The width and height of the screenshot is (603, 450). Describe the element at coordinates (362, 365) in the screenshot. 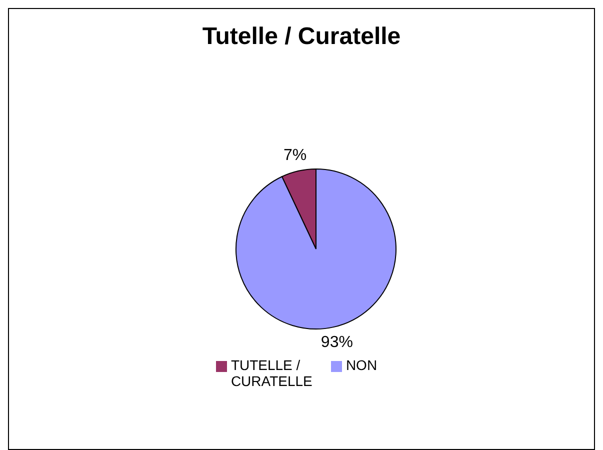

I see `legend-label: NON` at that location.